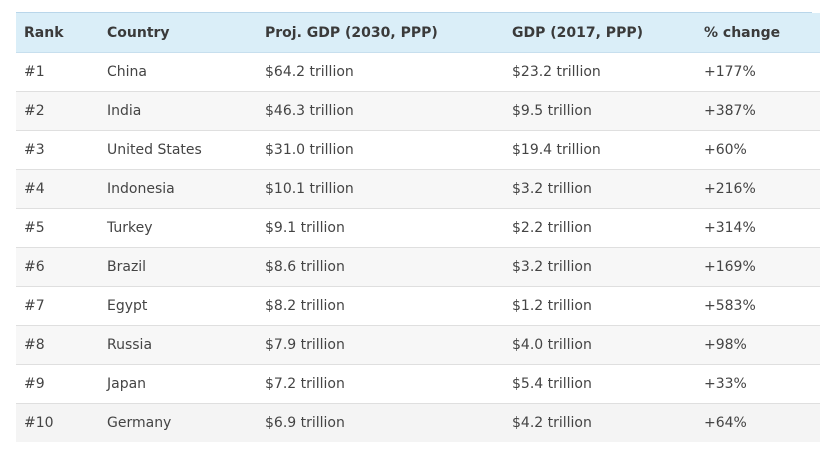 The image size is (825, 454). What do you see at coordinates (608, 384) in the screenshot?
I see `gdp-2017-cell: $5.4 trillion` at bounding box center [608, 384].